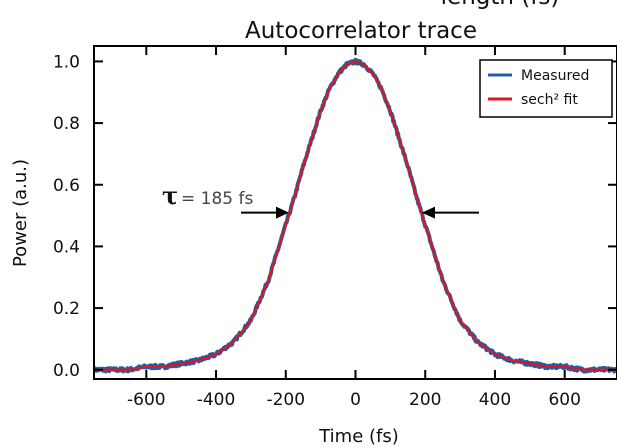 The image size is (617, 448). I want to click on x-tick-label: 600, so click(564, 400).